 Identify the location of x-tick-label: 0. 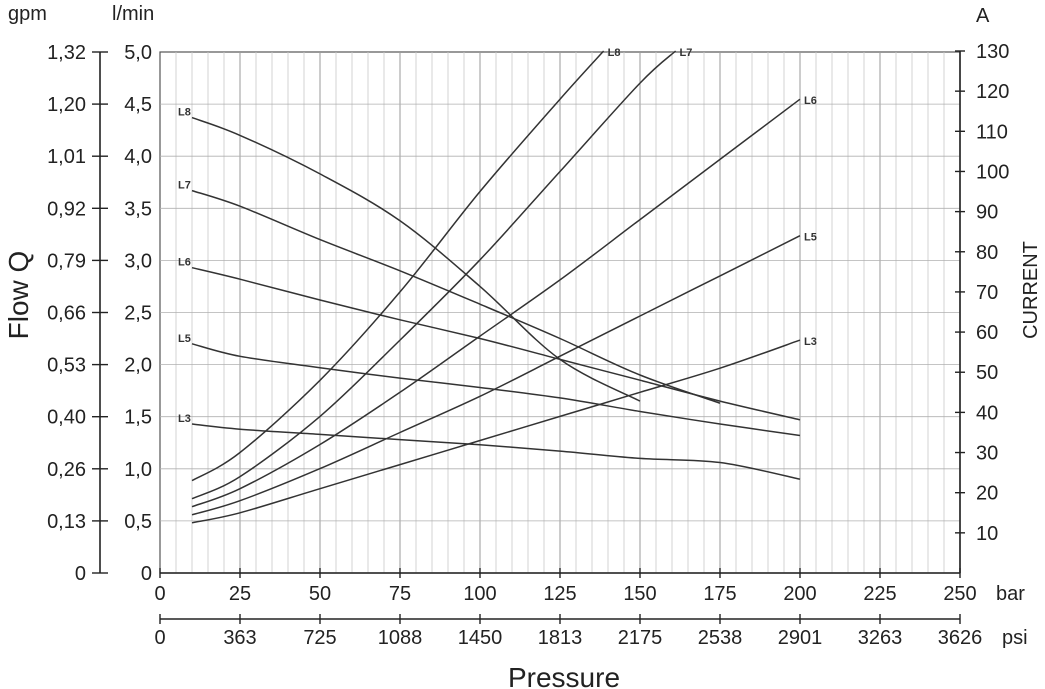
(159, 594).